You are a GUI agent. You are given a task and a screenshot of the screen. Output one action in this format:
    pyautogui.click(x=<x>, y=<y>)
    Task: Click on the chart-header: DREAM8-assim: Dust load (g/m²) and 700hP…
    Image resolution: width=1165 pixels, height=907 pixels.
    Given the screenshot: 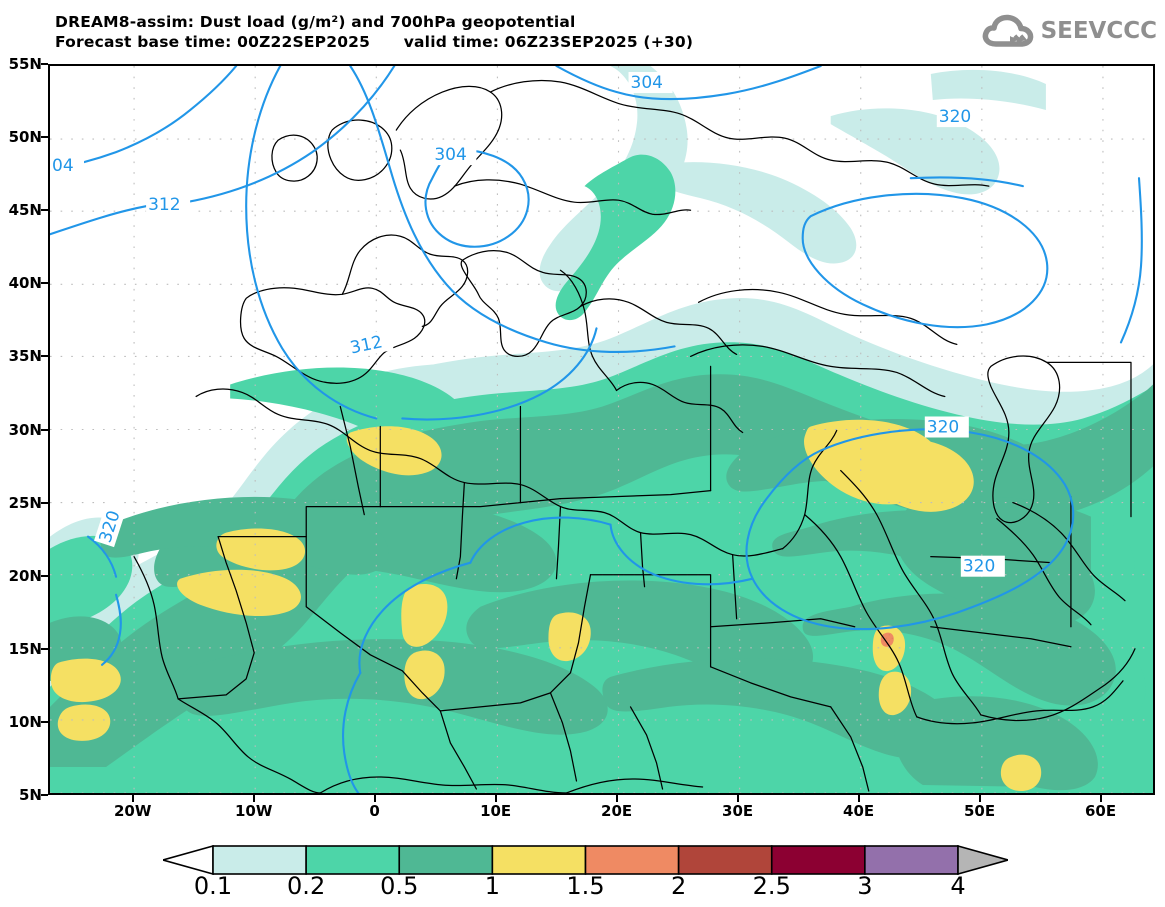 What is the action you would take?
    pyautogui.click(x=582, y=30)
    